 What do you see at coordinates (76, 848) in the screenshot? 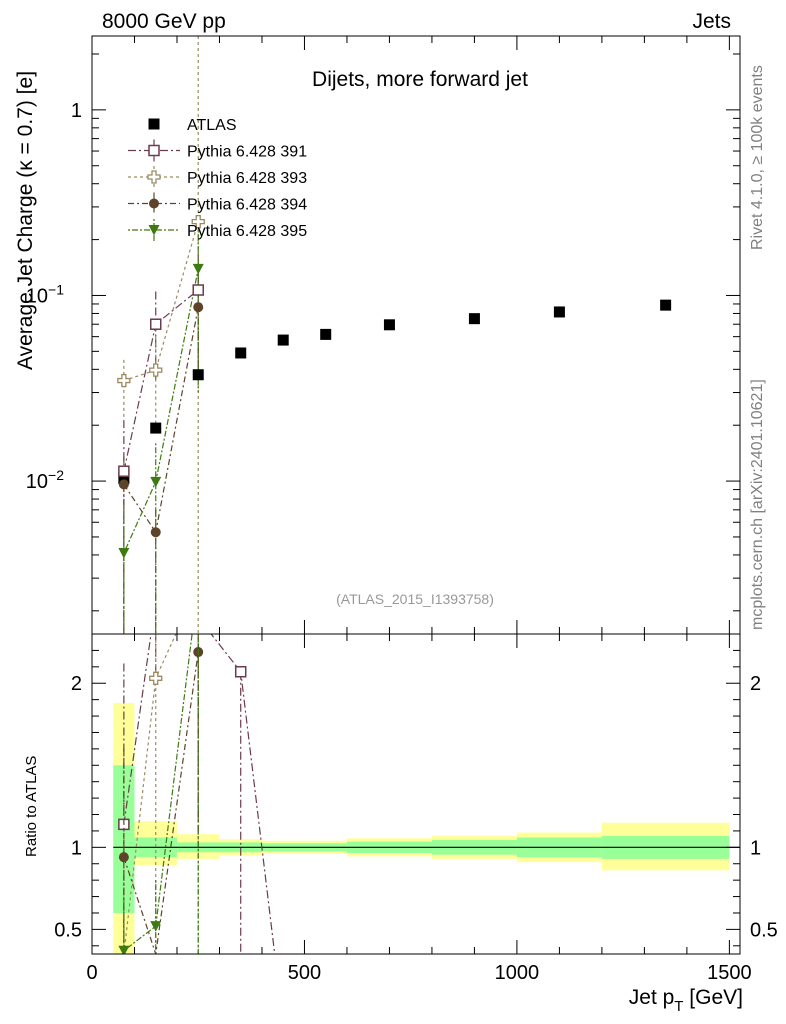
I see `ratio-y-tick-label-left-1: 1` at bounding box center [76, 848].